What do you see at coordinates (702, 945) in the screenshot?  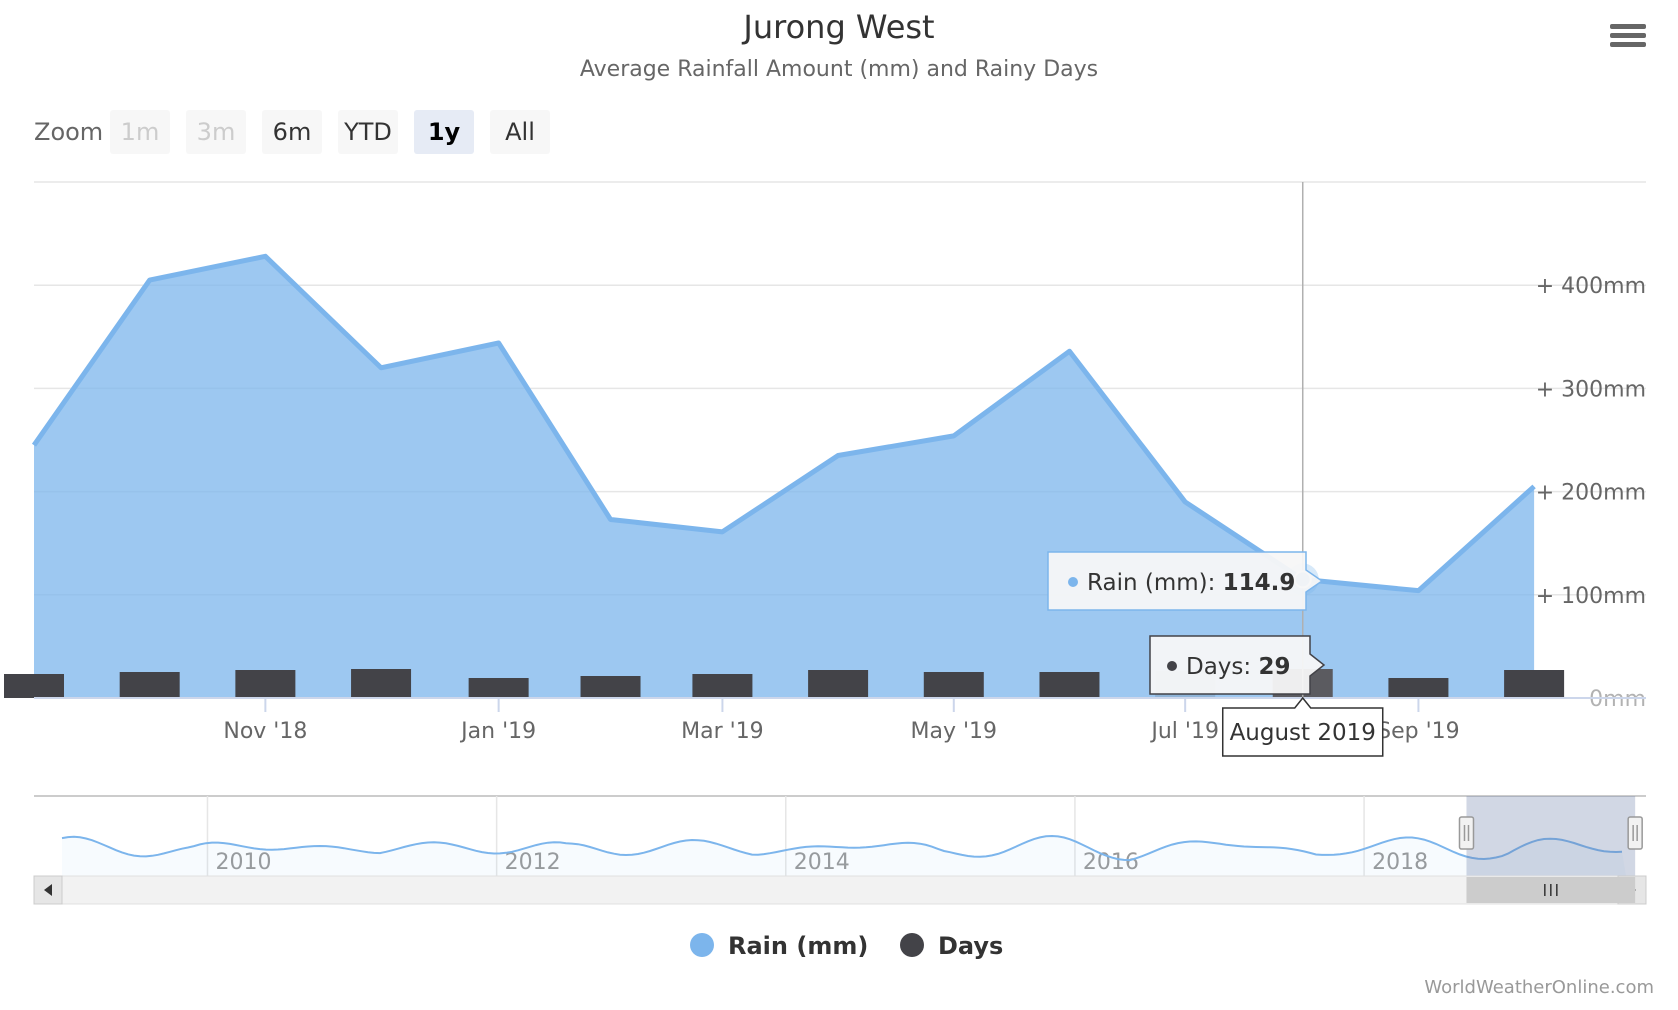 I see `legend-rain-marker` at bounding box center [702, 945].